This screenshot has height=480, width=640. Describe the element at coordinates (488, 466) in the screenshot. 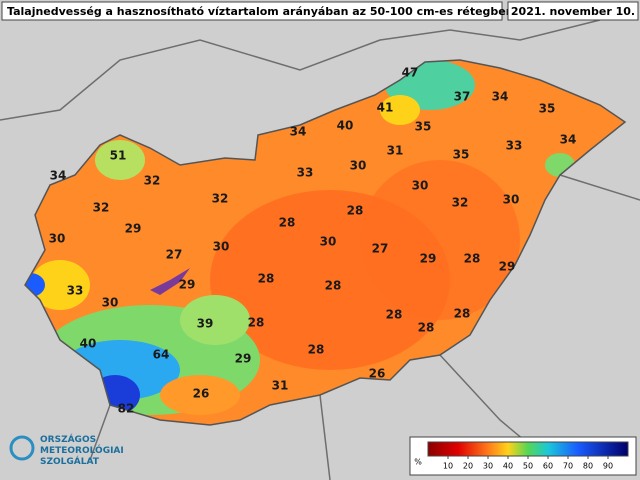

I see `legend-tick-label: 30` at that location.